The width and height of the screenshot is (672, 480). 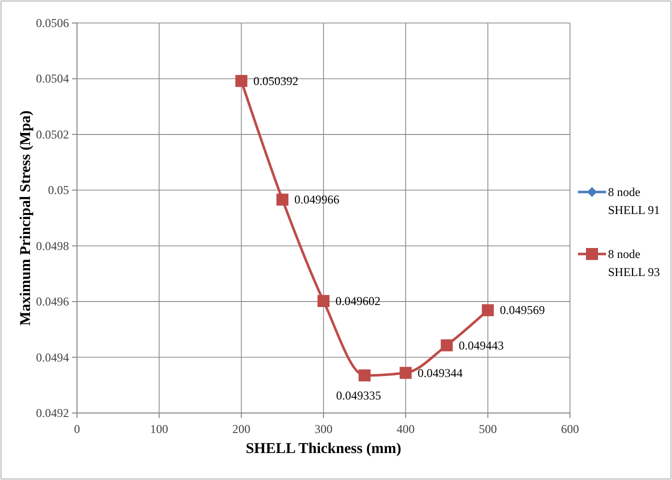 What do you see at coordinates (52, 245) in the screenshot?
I see `y-tick-label: 0.0498` at bounding box center [52, 245].